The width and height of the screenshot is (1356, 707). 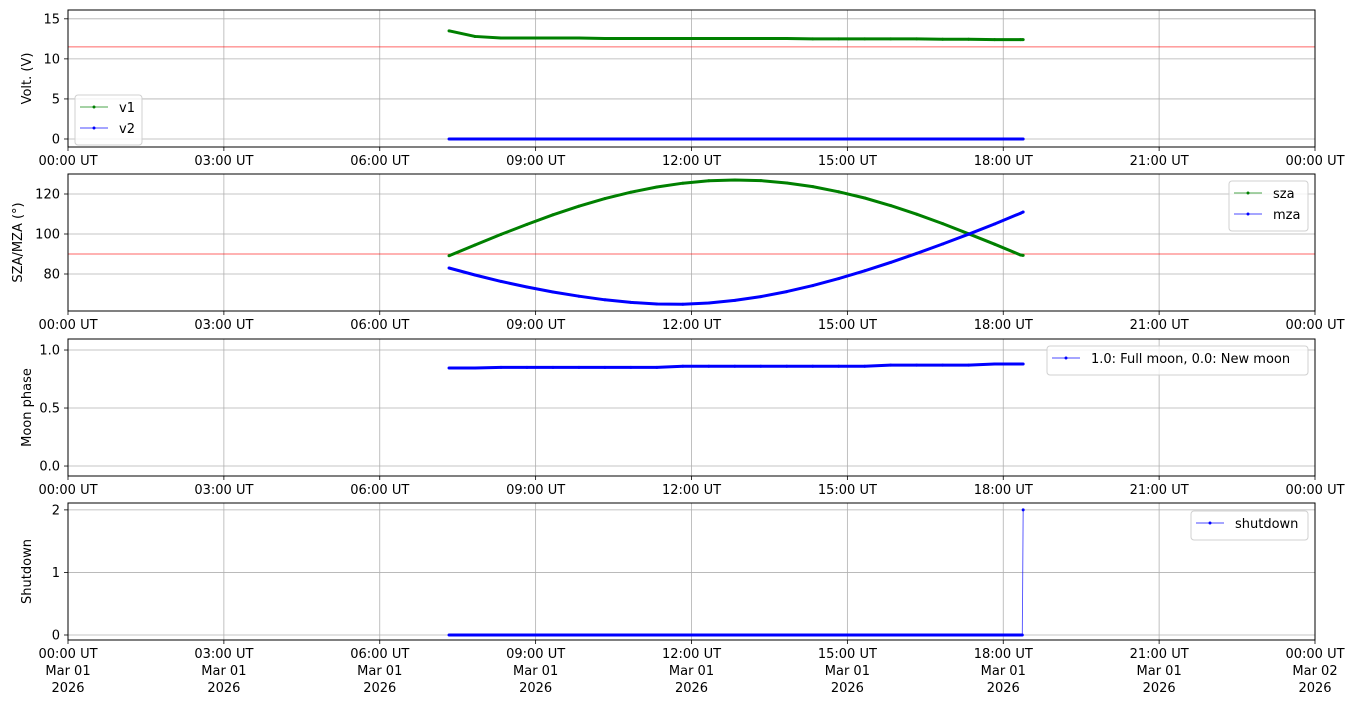 I want to click on x-tick-label-line: 15:00 UT, so click(x=847, y=654).